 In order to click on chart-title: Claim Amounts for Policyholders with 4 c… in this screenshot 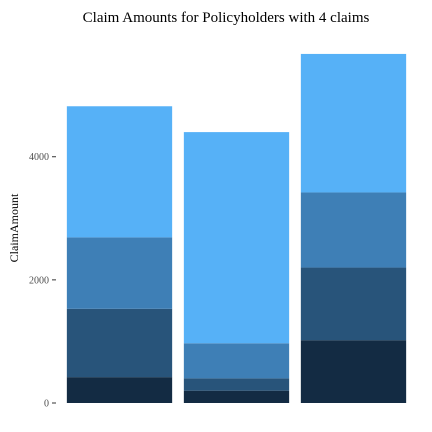, I will do `click(226, 18)`.